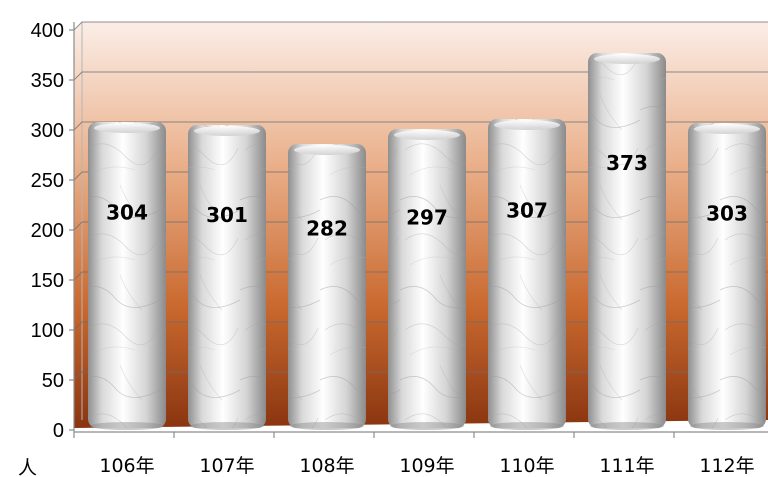 The image size is (768, 477). What do you see at coordinates (47, 81) in the screenshot?
I see `y-tick-label: 350` at bounding box center [47, 81].